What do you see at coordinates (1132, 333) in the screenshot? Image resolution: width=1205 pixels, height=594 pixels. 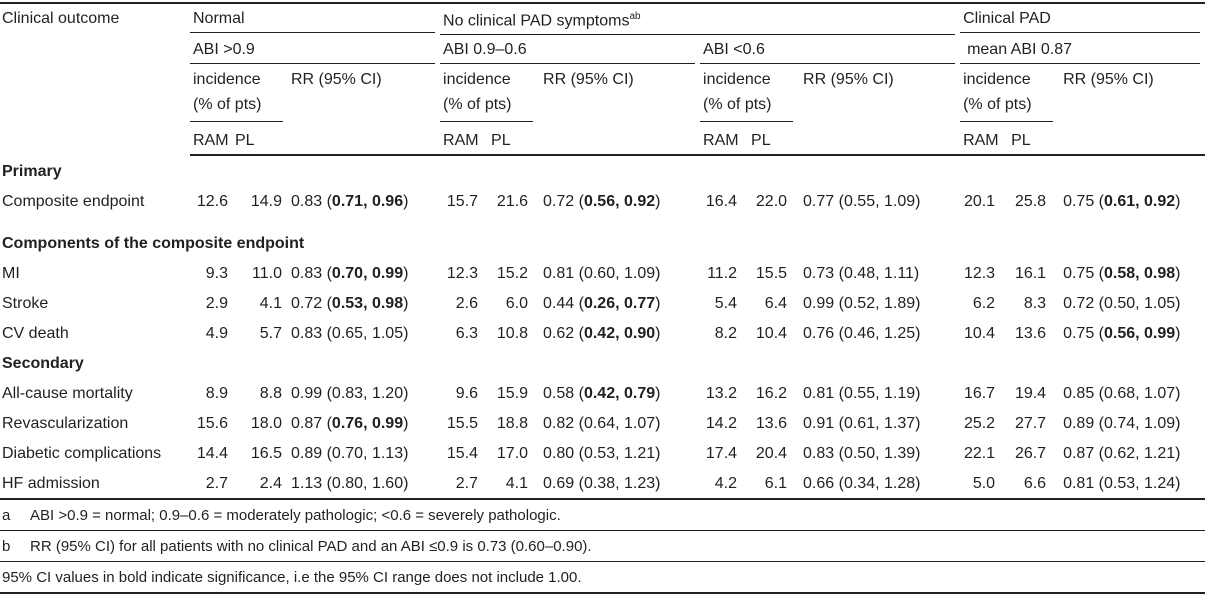 I see `rr-value: 0.75 (0.56, 0.99)` at bounding box center [1132, 333].